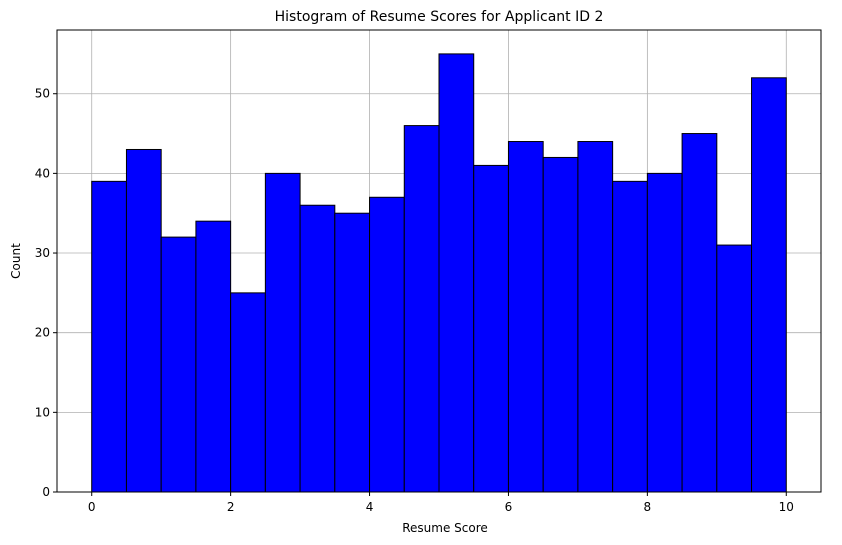 The image size is (842, 545). Describe the element at coordinates (445, 528) in the screenshot. I see `x-axis-label: Resume Score` at that location.